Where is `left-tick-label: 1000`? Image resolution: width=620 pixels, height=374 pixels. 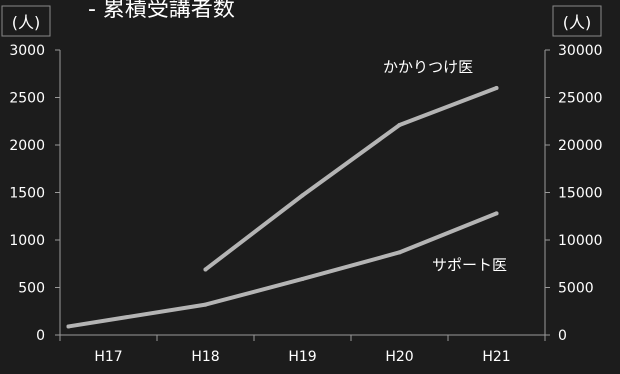 left-tick-label: 1000 is located at coordinates (27, 241).